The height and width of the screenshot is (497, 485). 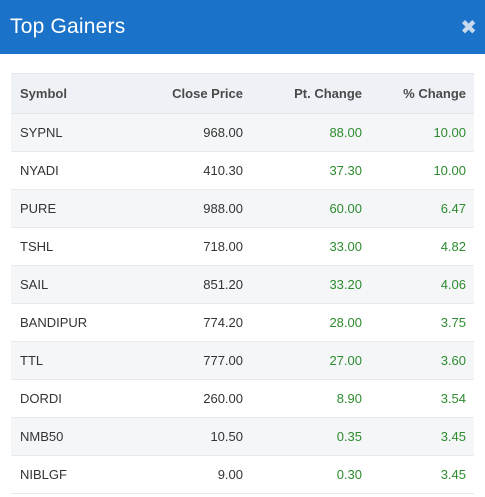 I want to click on column-header-pt-change: Pt. Change, so click(x=302, y=93).